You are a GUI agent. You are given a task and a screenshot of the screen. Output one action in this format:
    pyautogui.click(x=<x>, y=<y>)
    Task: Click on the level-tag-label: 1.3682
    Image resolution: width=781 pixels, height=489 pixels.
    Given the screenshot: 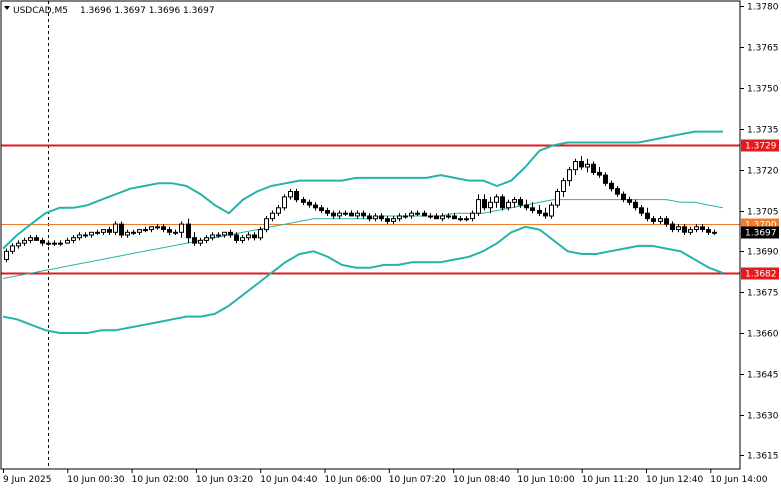 What is the action you would take?
    pyautogui.click(x=761, y=275)
    